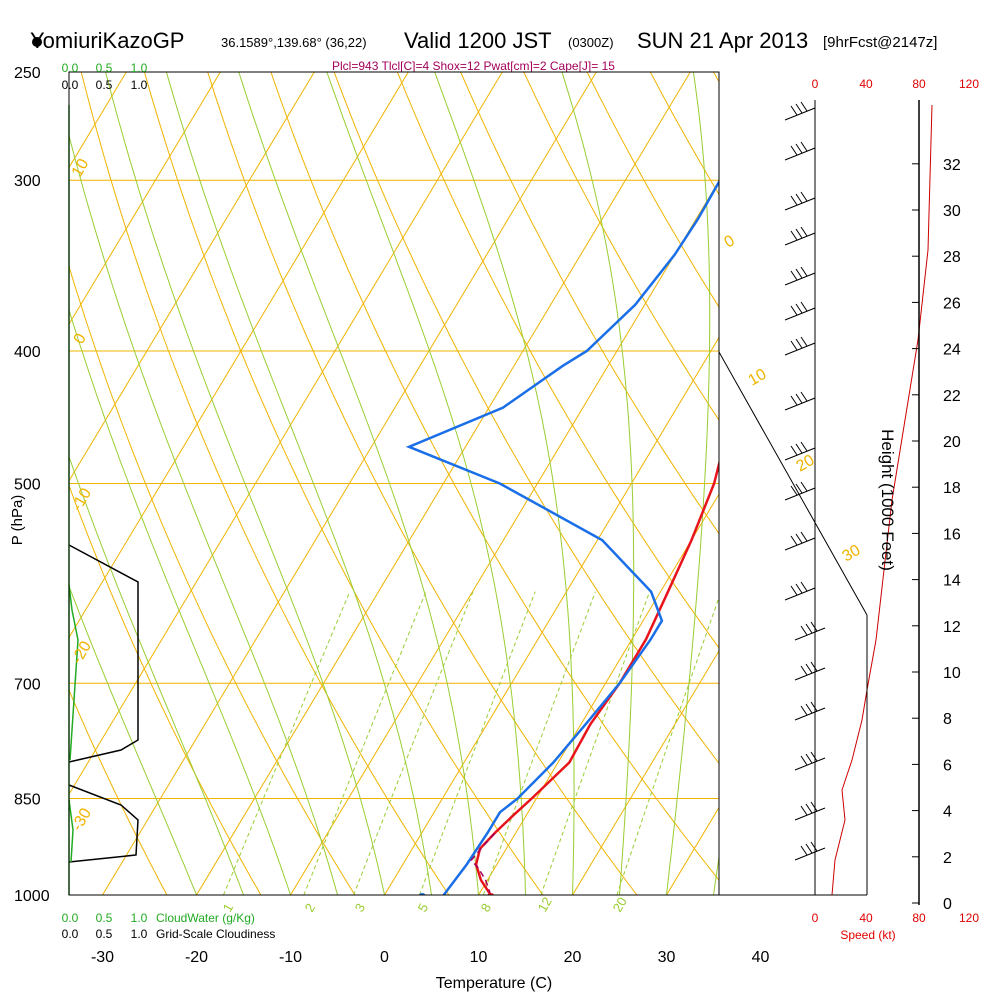 This screenshot has height=1000, width=1000. I want to click on height-tick-label: 16, so click(952, 534).